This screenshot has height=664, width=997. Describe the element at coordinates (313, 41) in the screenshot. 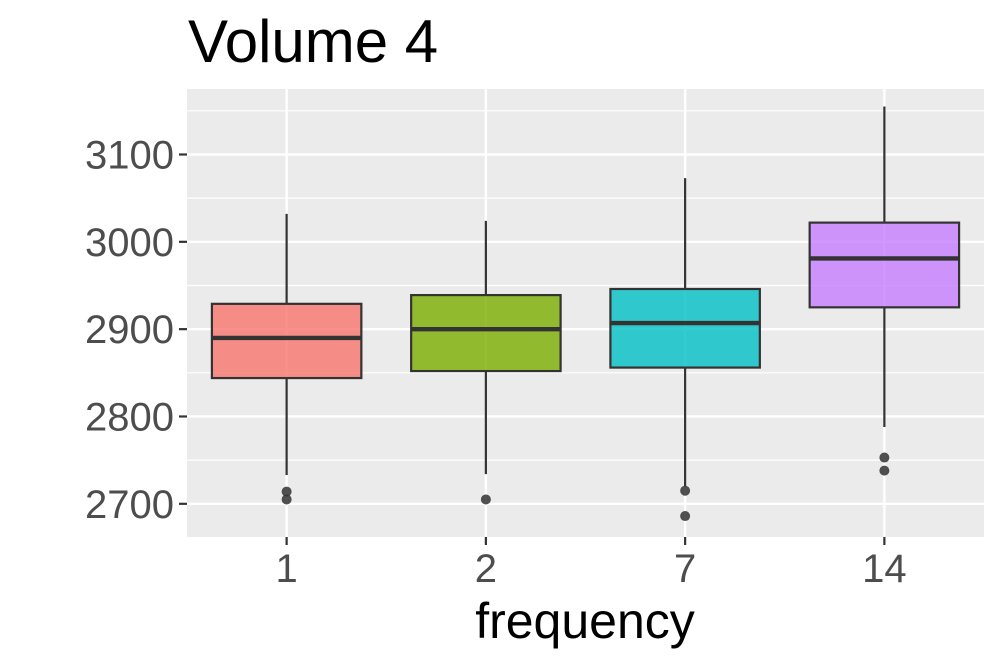

I see `chart-title: Volume 4` at that location.